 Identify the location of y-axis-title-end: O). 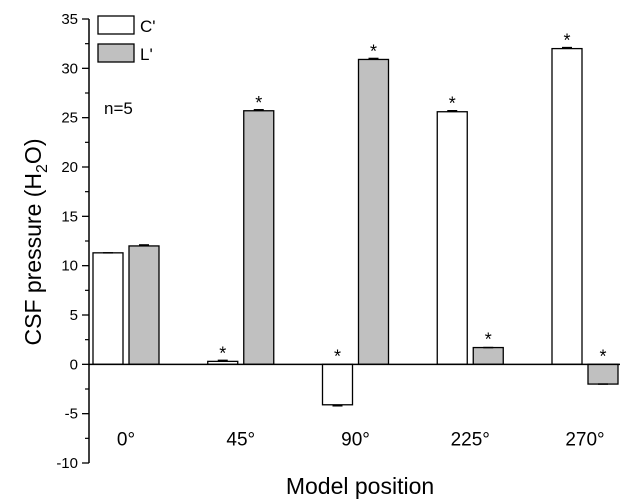
(33, 151).